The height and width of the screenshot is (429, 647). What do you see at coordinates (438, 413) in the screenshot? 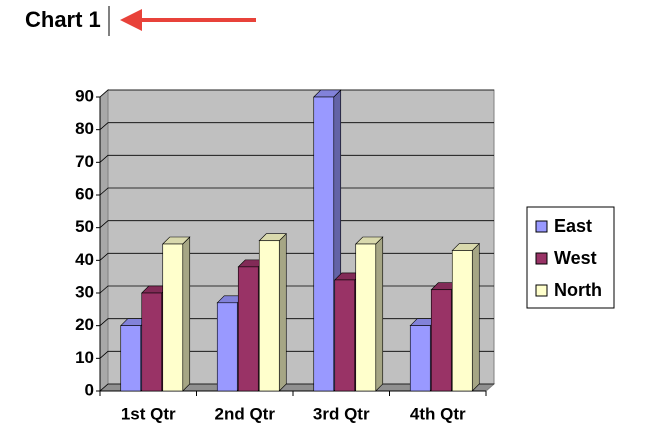
I see `x-tick-label: 4th Qtr` at bounding box center [438, 413].